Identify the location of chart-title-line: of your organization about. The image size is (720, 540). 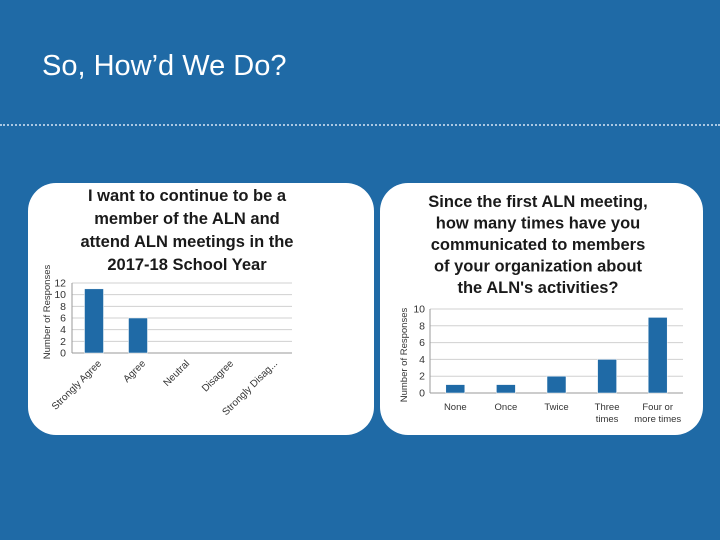
(538, 267).